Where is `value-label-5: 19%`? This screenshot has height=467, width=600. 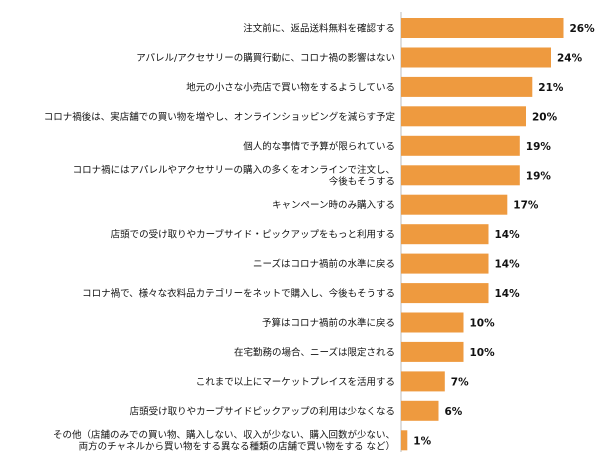 value-label-5: 19% is located at coordinates (539, 176).